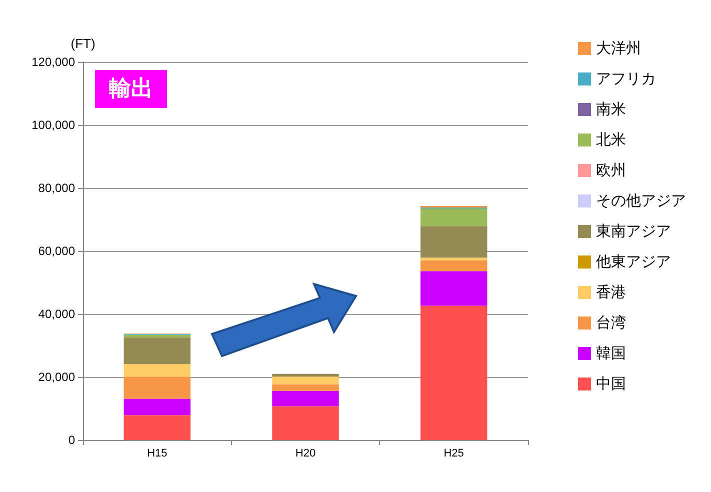  What do you see at coordinates (130, 89) in the screenshot?
I see `text: 輸出` at bounding box center [130, 89].